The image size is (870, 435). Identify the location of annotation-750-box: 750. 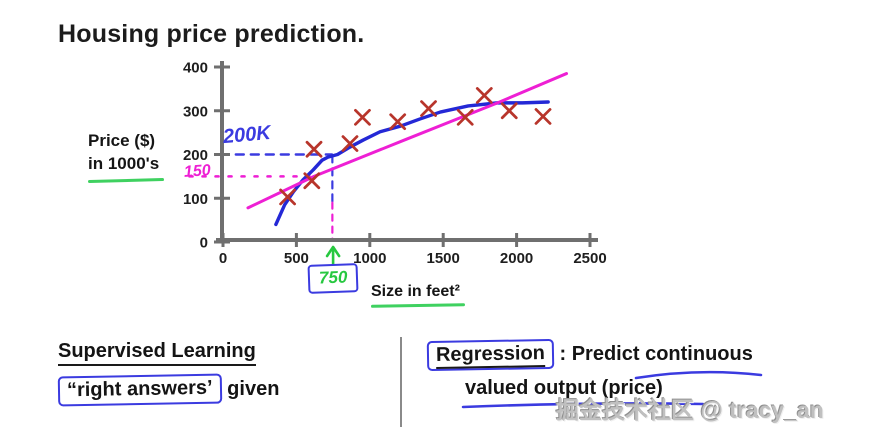
(333, 278).